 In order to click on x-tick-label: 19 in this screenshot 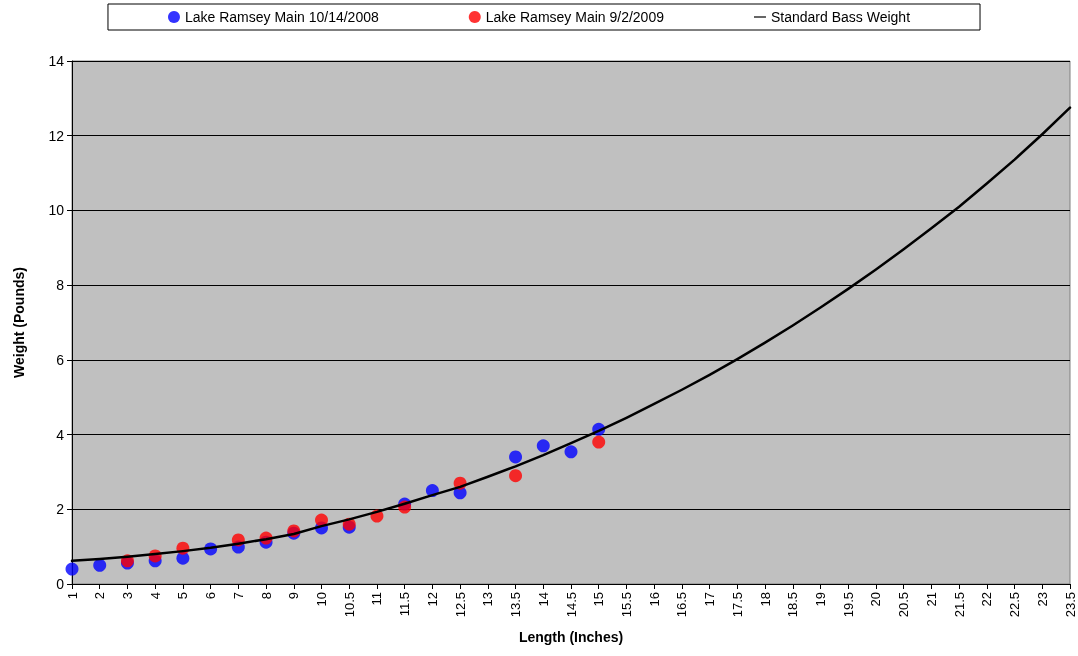, I will do `click(820, 599)`.